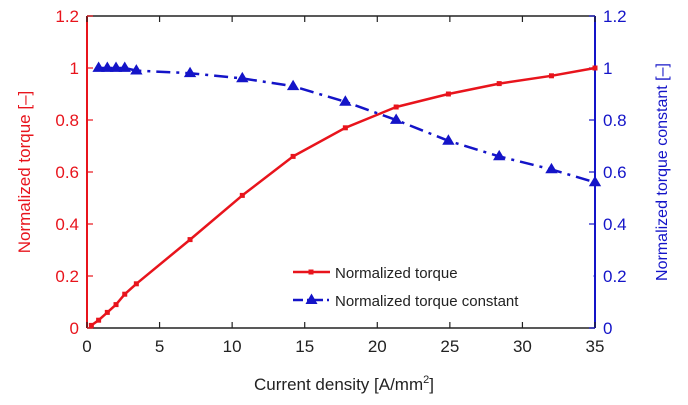 The height and width of the screenshot is (405, 688). I want to click on y-tick-label-right: 1, so click(607, 68).